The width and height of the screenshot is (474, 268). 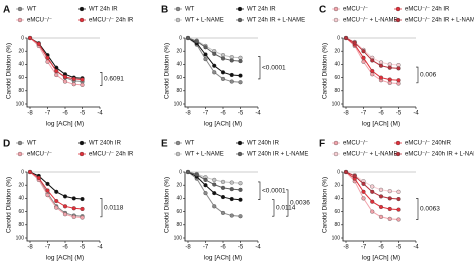 What do you see at coordinates (65, 248) in the screenshot?
I see `x-tick-label: -6` at bounding box center [65, 248].